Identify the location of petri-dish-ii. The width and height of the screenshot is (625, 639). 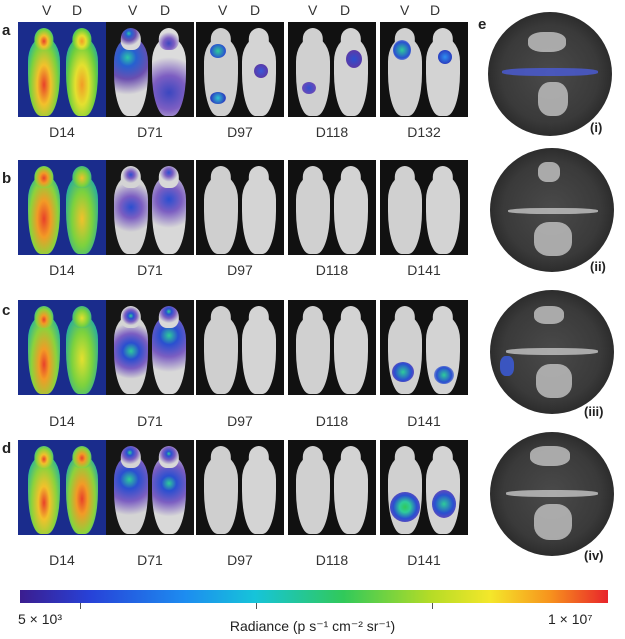
(552, 210).